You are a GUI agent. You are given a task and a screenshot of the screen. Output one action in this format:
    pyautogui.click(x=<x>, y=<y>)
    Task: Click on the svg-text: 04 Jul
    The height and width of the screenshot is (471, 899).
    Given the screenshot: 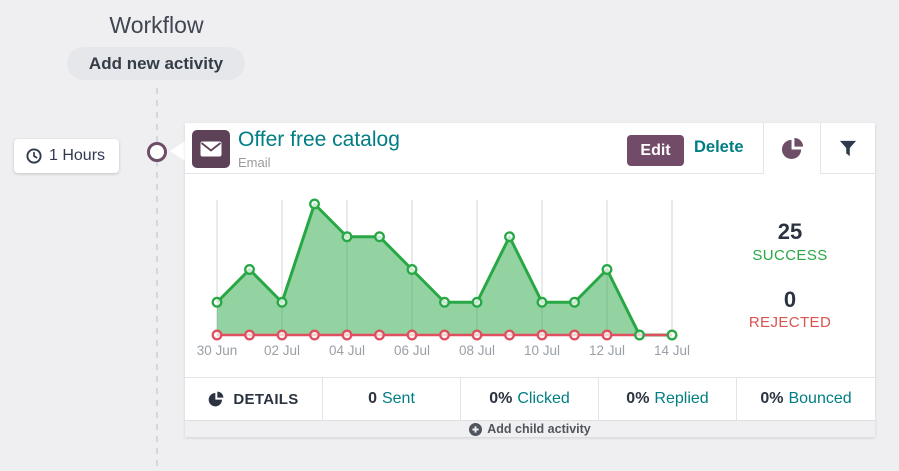 What is the action you would take?
    pyautogui.click(x=347, y=350)
    